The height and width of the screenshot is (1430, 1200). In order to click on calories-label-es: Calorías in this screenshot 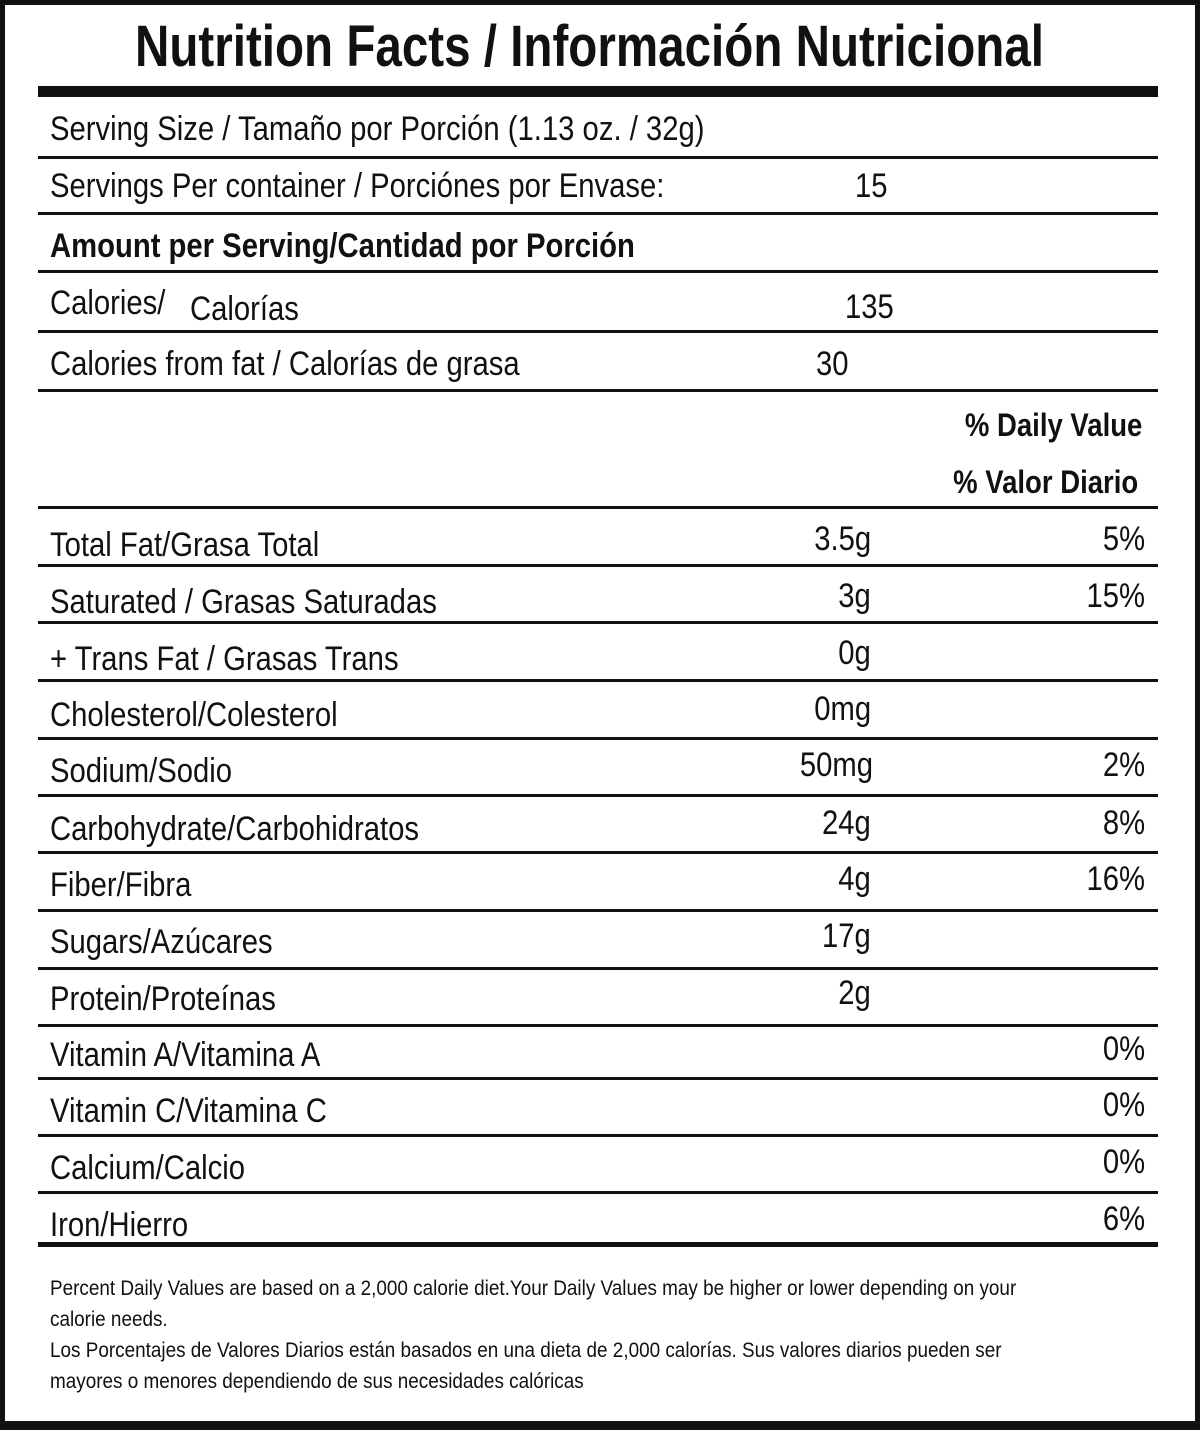, I will do `click(244, 309)`.